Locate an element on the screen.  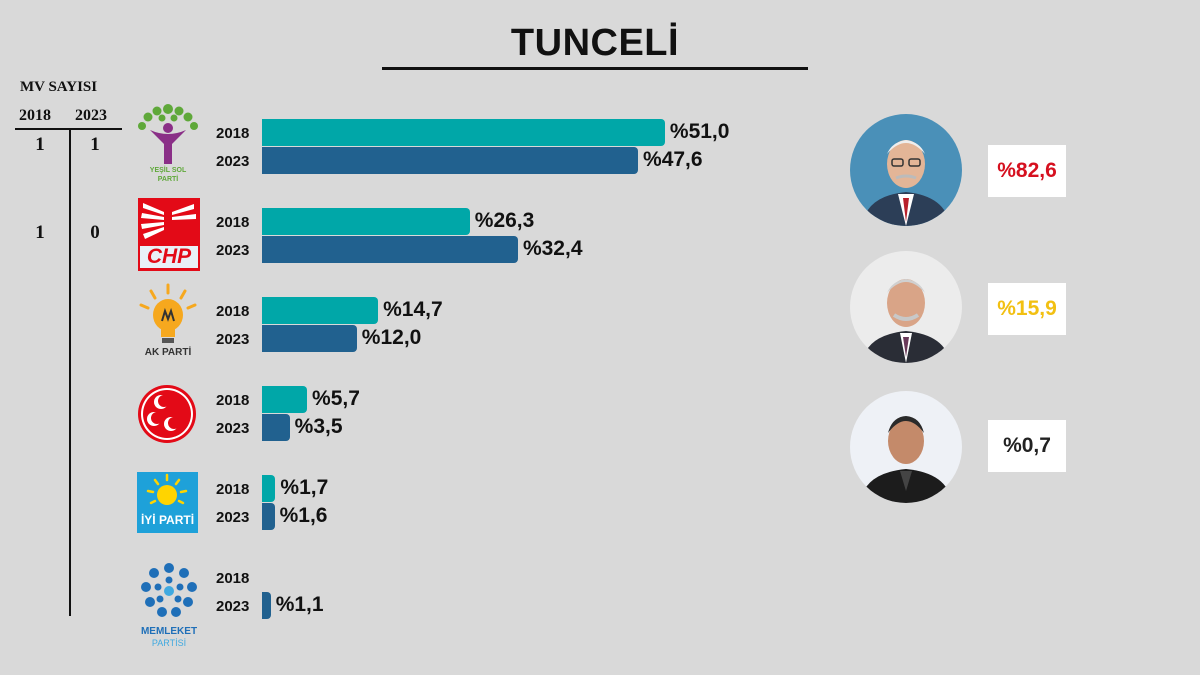
value-label-mhp-2023: %3,5 is located at coordinates (318, 426).